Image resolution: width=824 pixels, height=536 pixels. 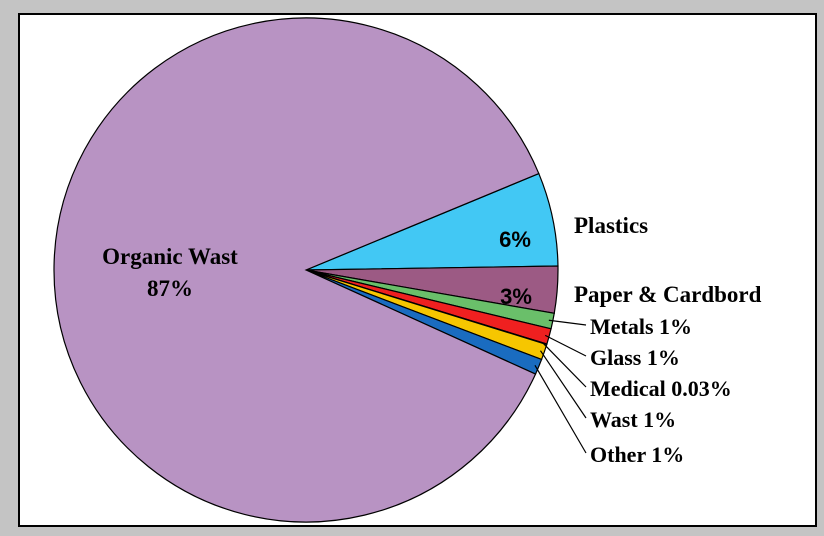 What do you see at coordinates (641, 326) in the screenshot?
I see `slice-label-metals-1: Metals 1%` at bounding box center [641, 326].